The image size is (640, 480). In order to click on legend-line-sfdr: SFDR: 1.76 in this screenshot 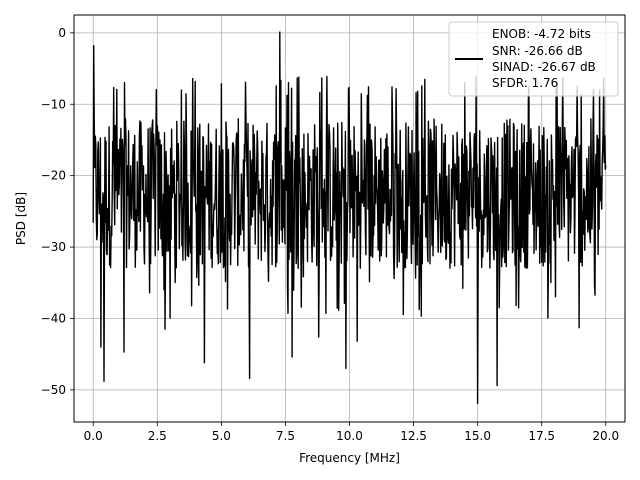, I will do `click(525, 83)`.